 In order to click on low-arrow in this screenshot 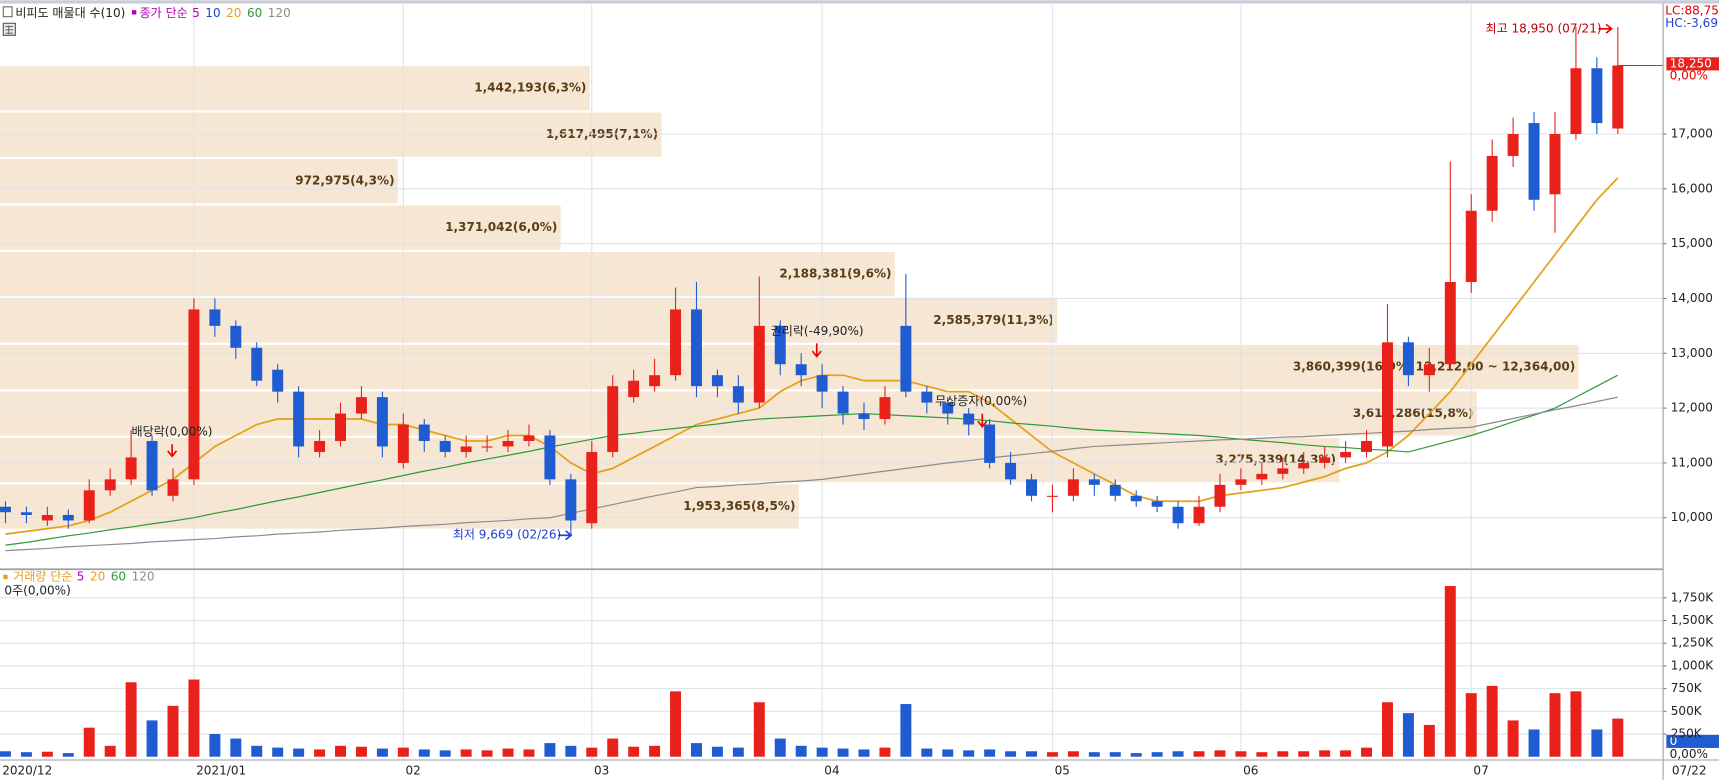, I will do `click(565, 535)`.